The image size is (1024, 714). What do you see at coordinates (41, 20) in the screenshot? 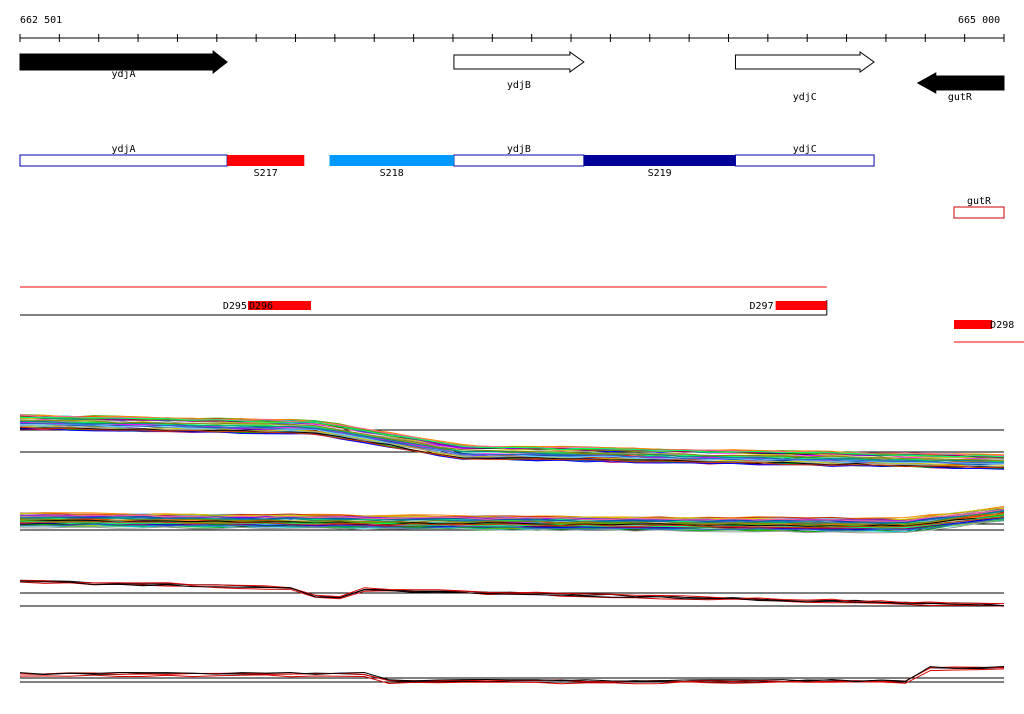
I see `ruler-start-label: 662 501` at bounding box center [41, 20].